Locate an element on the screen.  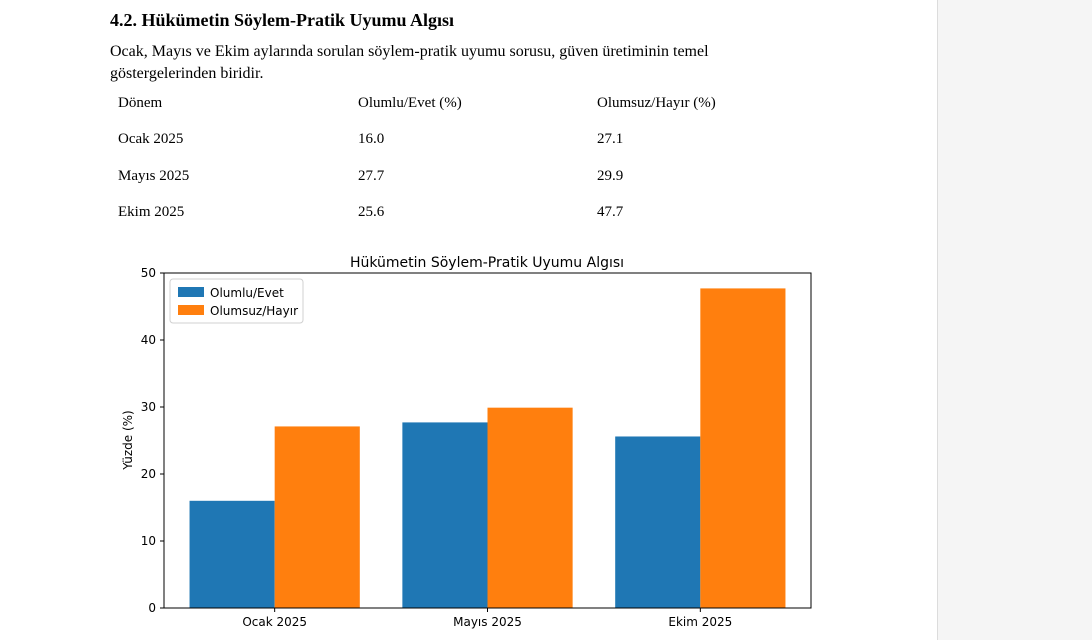
x-tick-label: Ocak 2025 is located at coordinates (274, 622).